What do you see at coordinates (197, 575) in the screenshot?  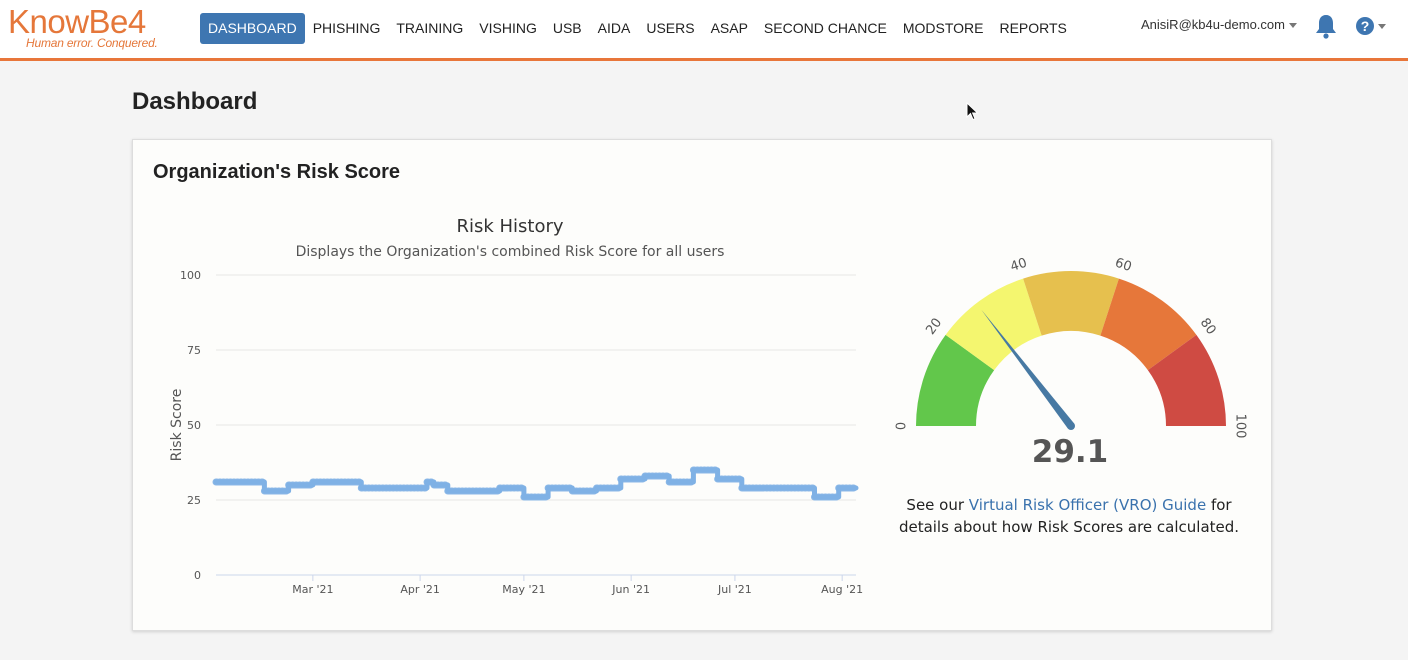 I see `y-tick-label: 0` at bounding box center [197, 575].